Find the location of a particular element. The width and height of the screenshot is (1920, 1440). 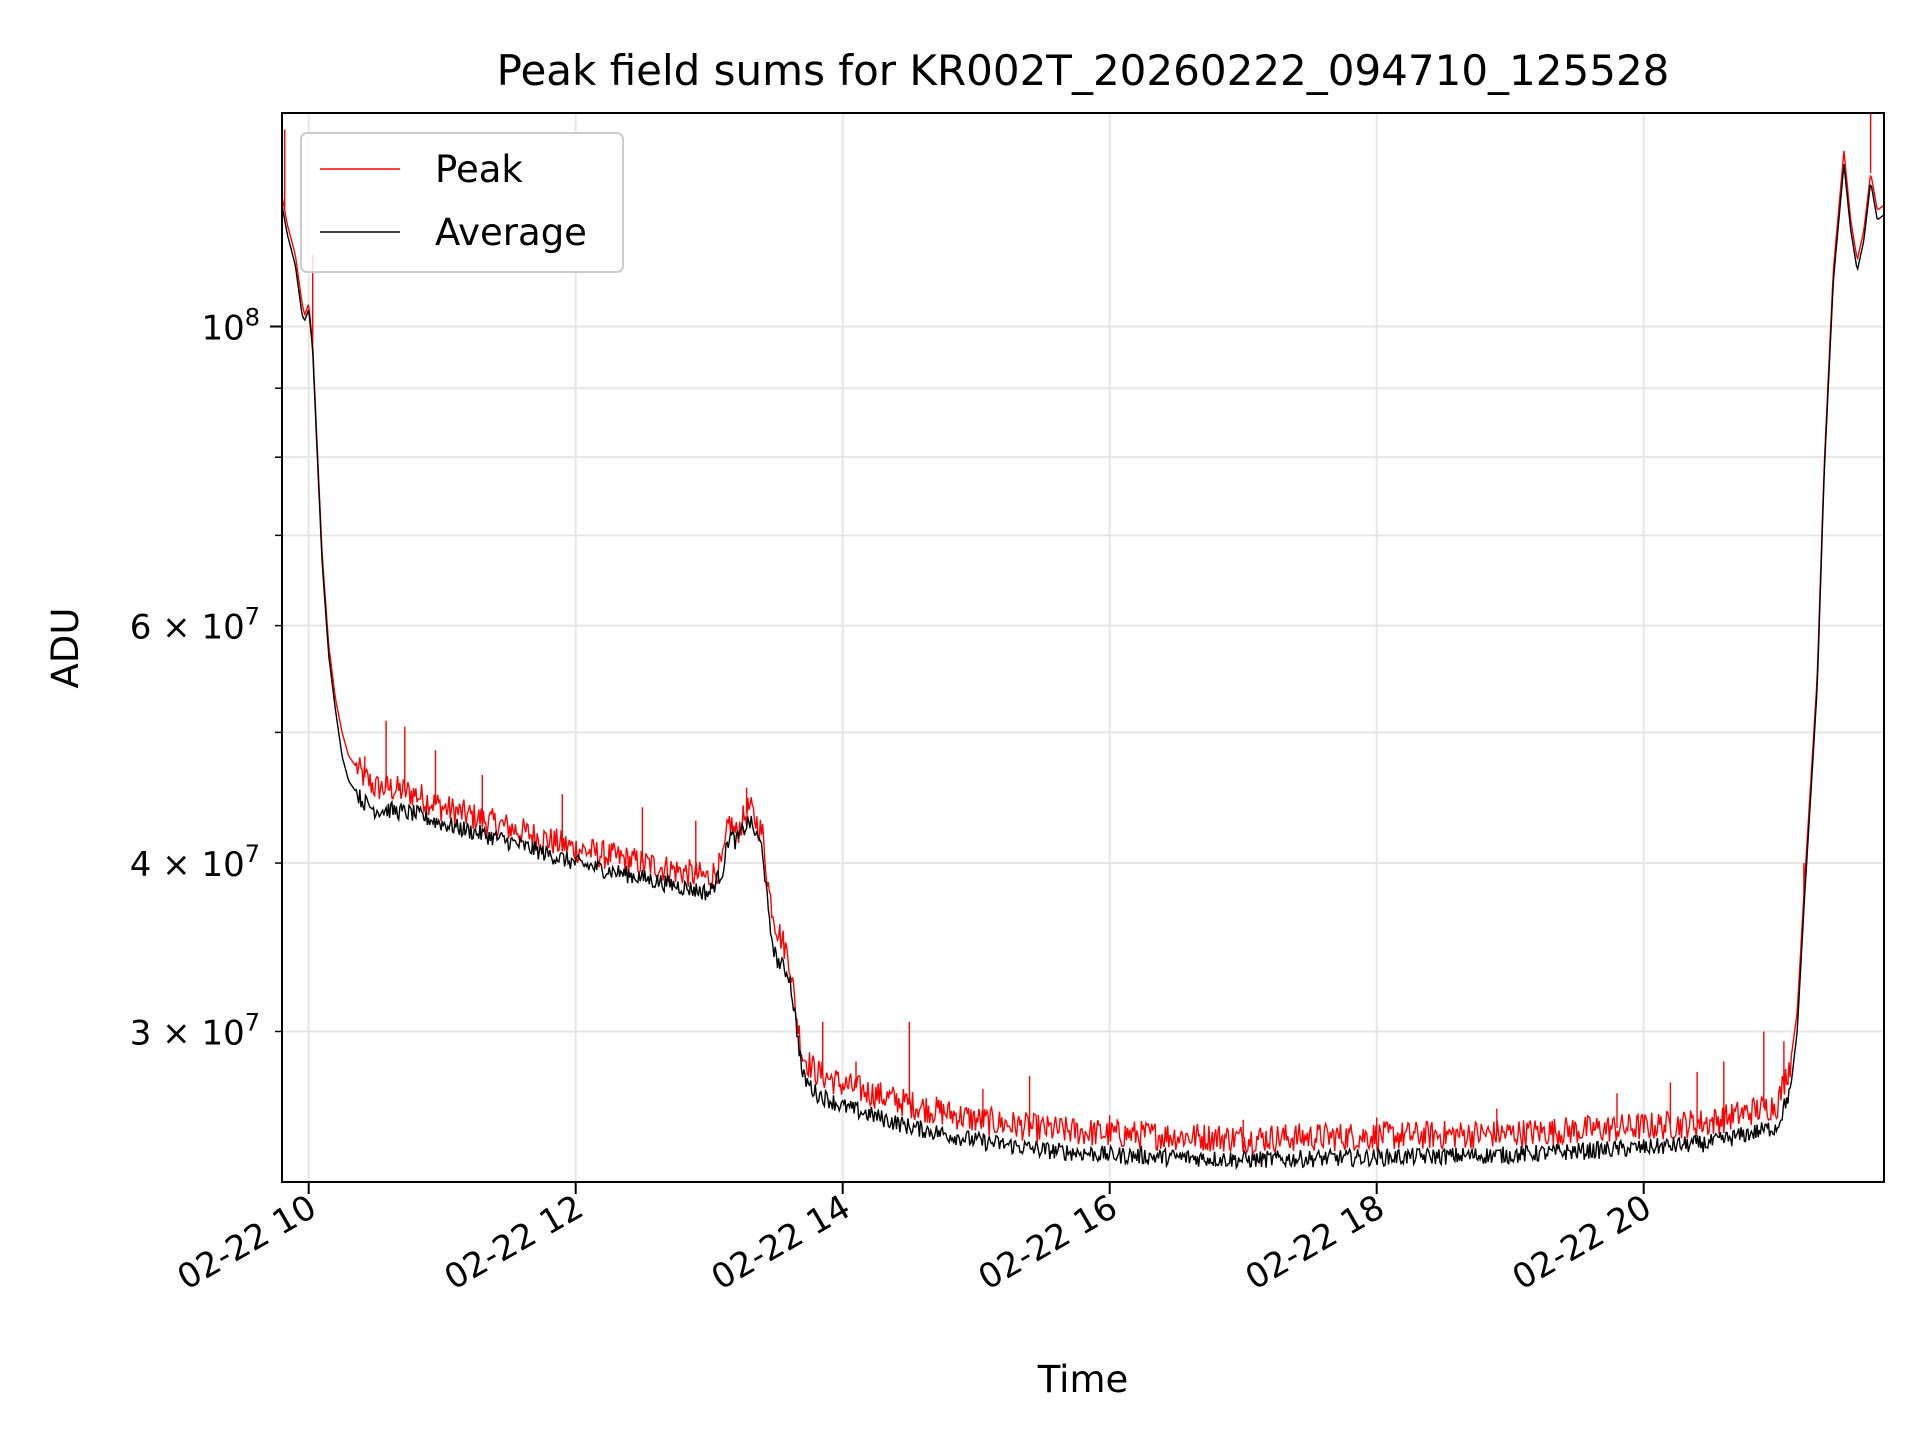

y-tick-mantissa: 6 is located at coordinates (141, 628).